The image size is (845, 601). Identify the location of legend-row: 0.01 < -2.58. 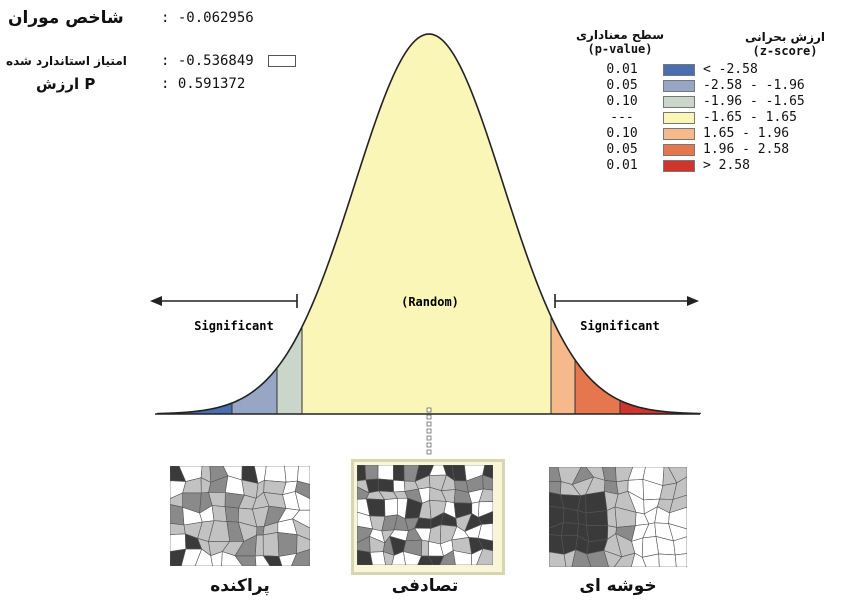
(715, 70).